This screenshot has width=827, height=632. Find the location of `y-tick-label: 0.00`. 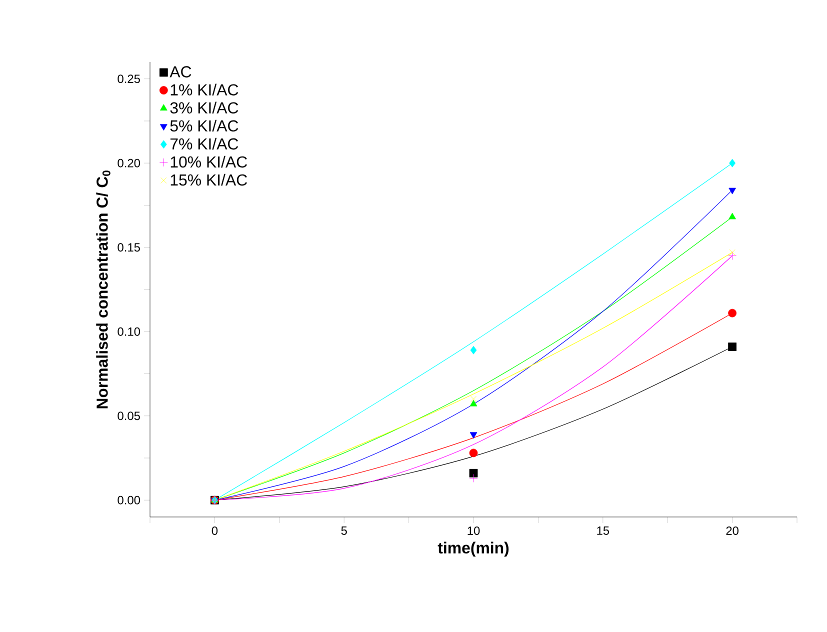

y-tick-label: 0.00 is located at coordinates (129, 500).